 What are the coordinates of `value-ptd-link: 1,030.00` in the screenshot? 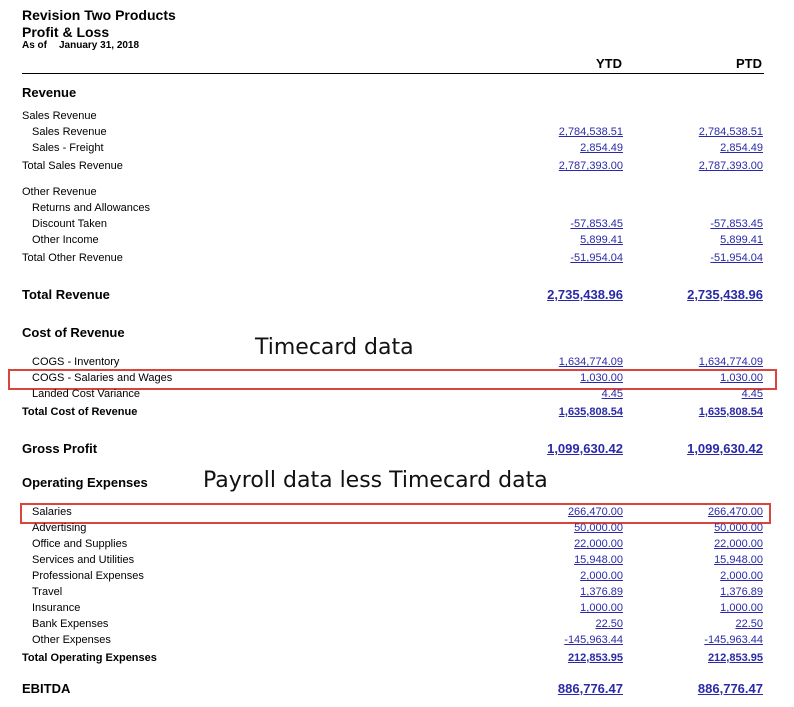 It's located at (741, 378).